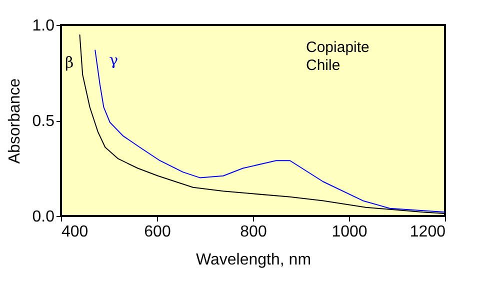  Describe the element at coordinates (350, 232) in the screenshot. I see `x-tick-label: 1000` at that location.